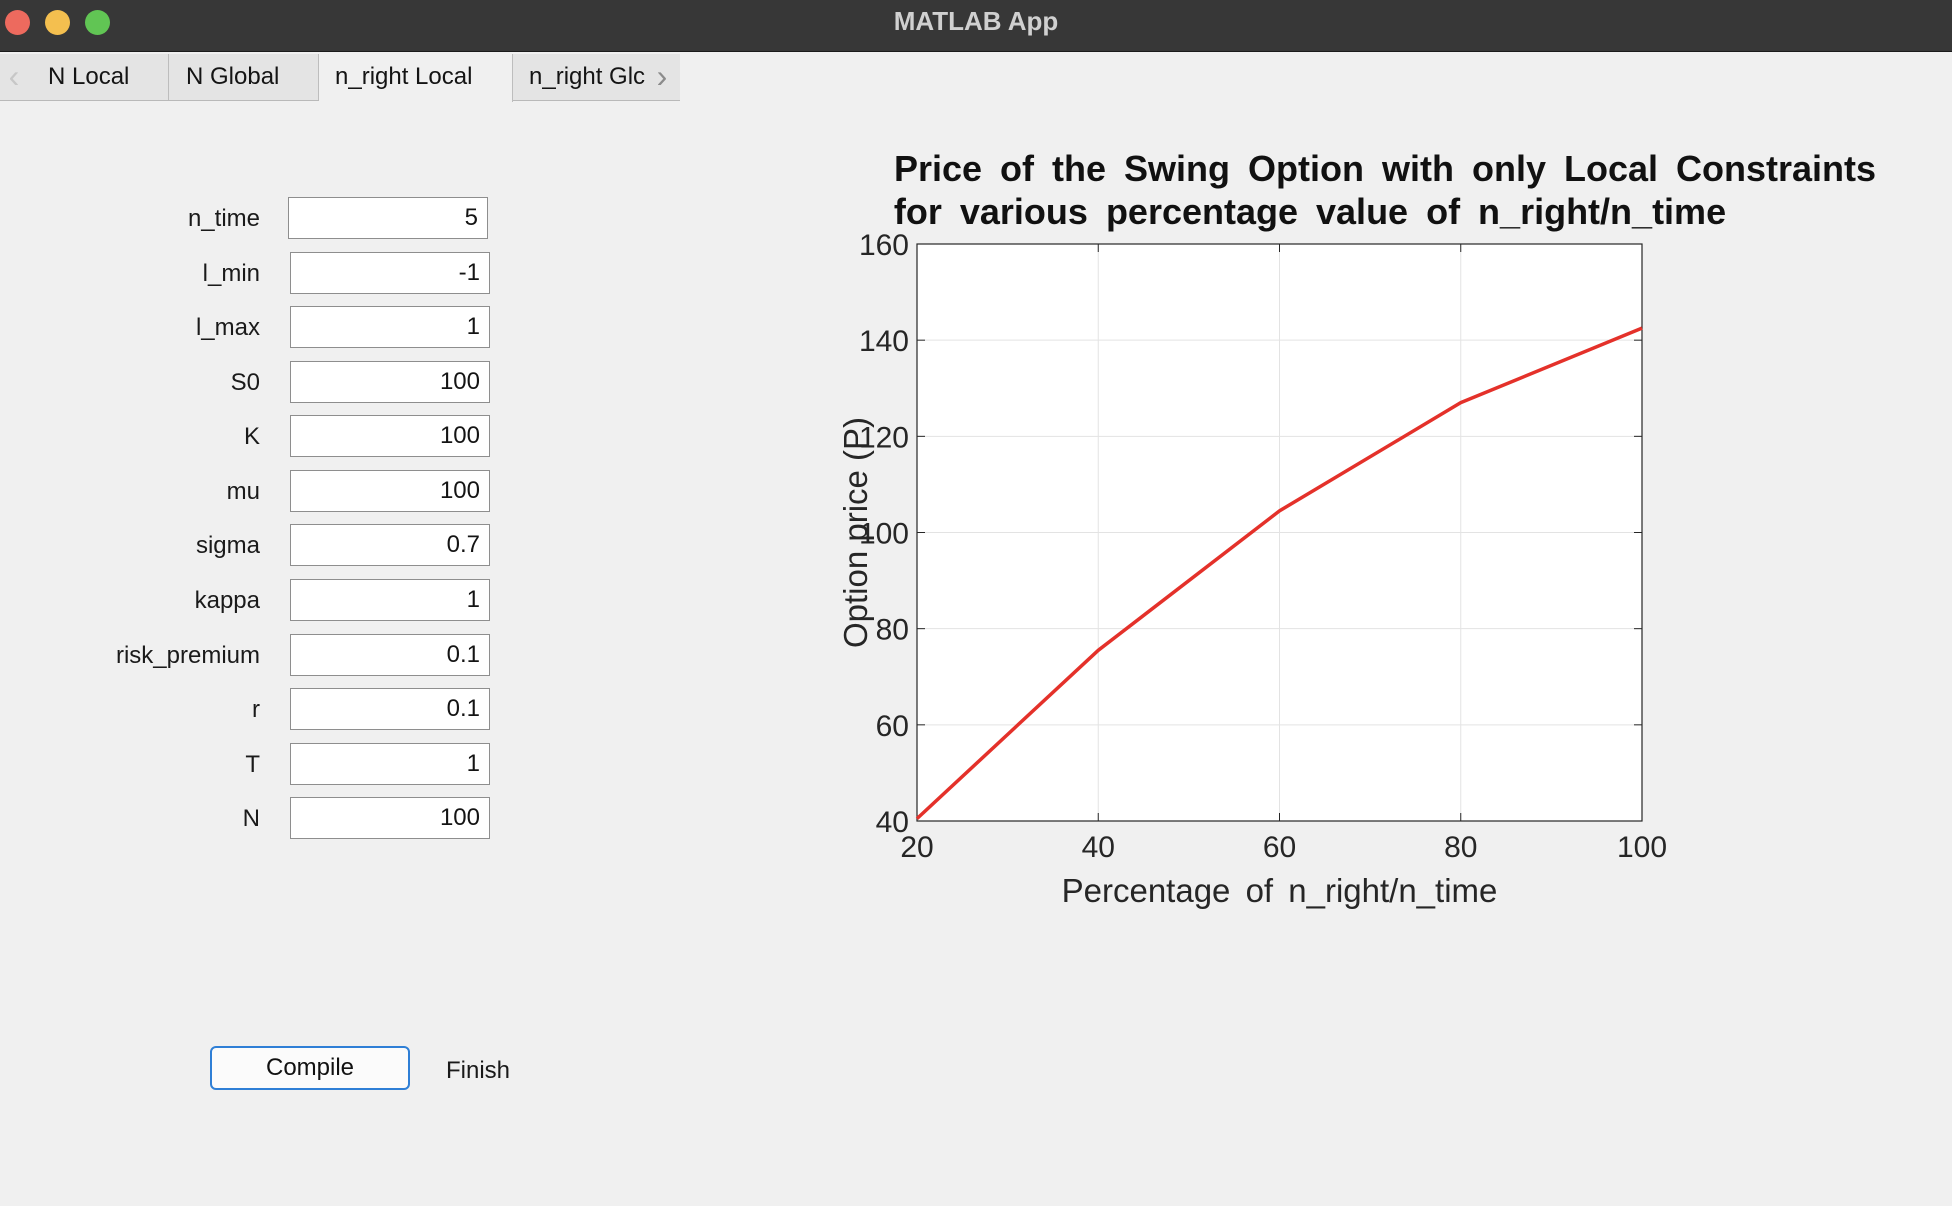  What do you see at coordinates (17, 22) in the screenshot?
I see `close-window-icon` at bounding box center [17, 22].